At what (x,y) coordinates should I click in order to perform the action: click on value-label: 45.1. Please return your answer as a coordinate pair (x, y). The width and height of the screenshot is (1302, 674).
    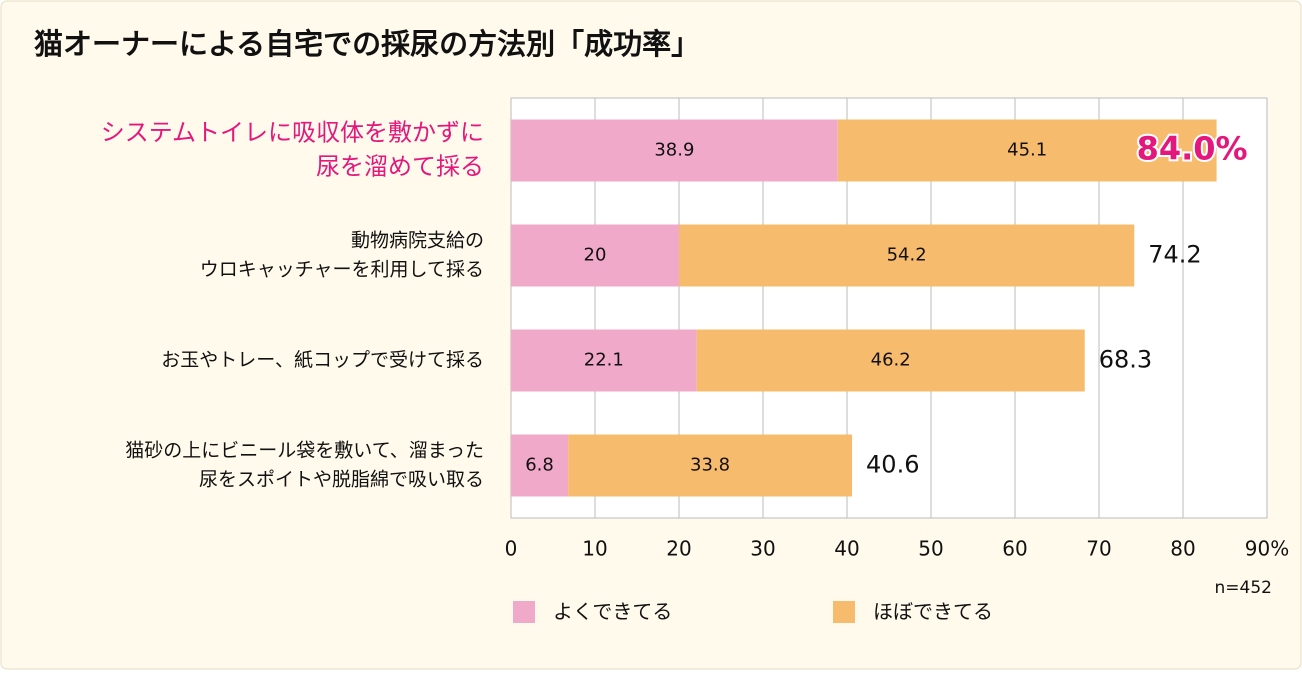
    Looking at the image, I should click on (1027, 150).